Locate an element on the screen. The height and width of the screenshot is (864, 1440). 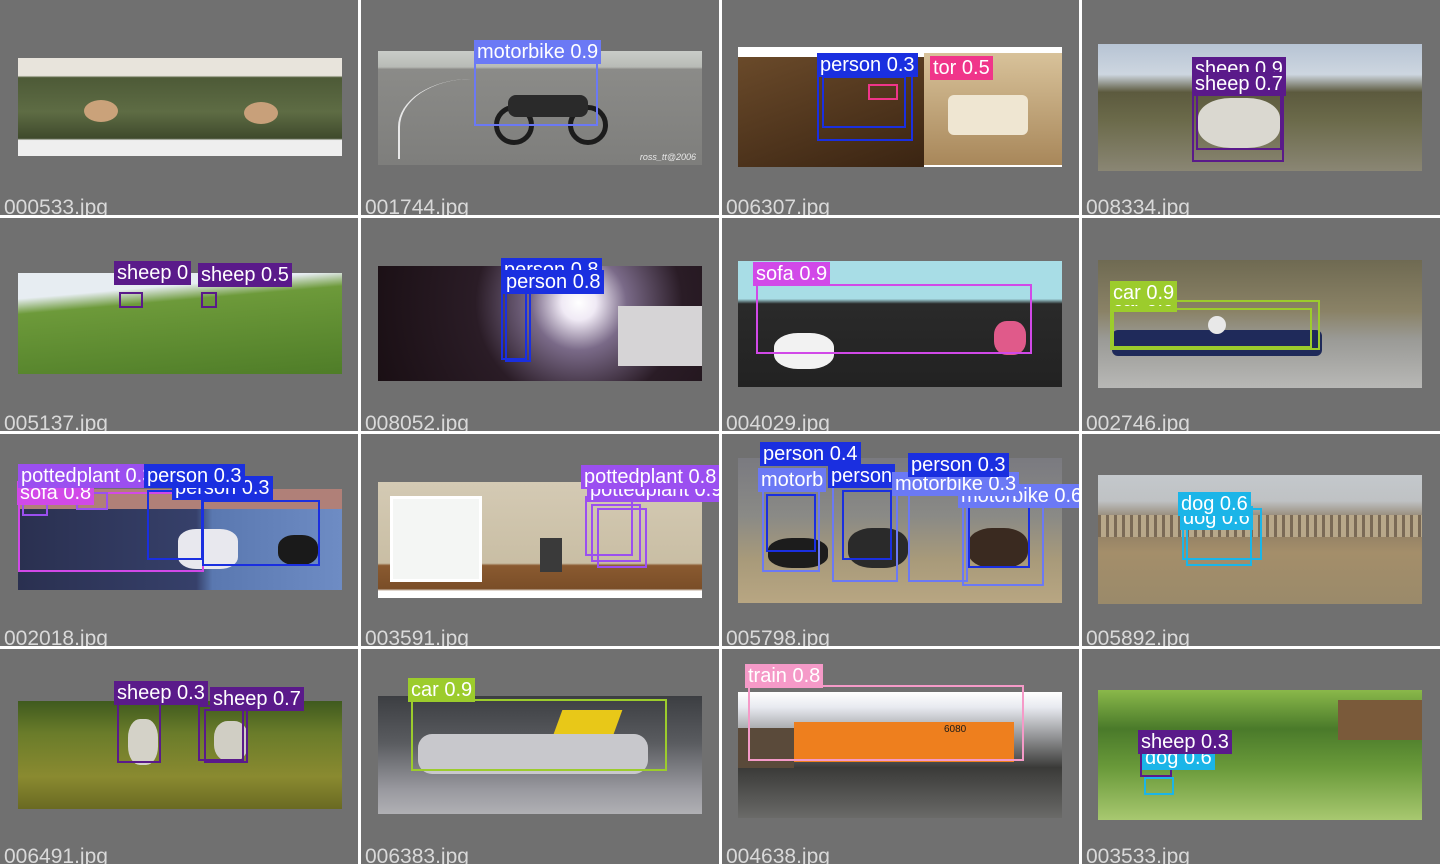
filename: 008334.jpg is located at coordinates (1138, 205).